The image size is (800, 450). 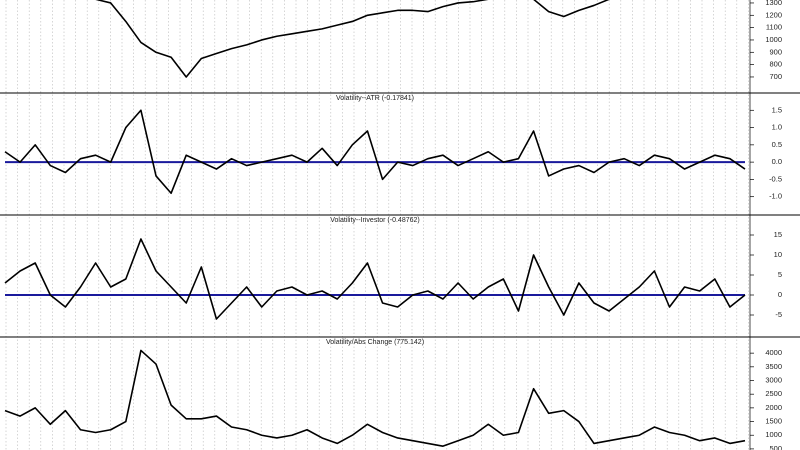 What do you see at coordinates (778, 254) in the screenshot?
I see `y-tick-label: 10` at bounding box center [778, 254].